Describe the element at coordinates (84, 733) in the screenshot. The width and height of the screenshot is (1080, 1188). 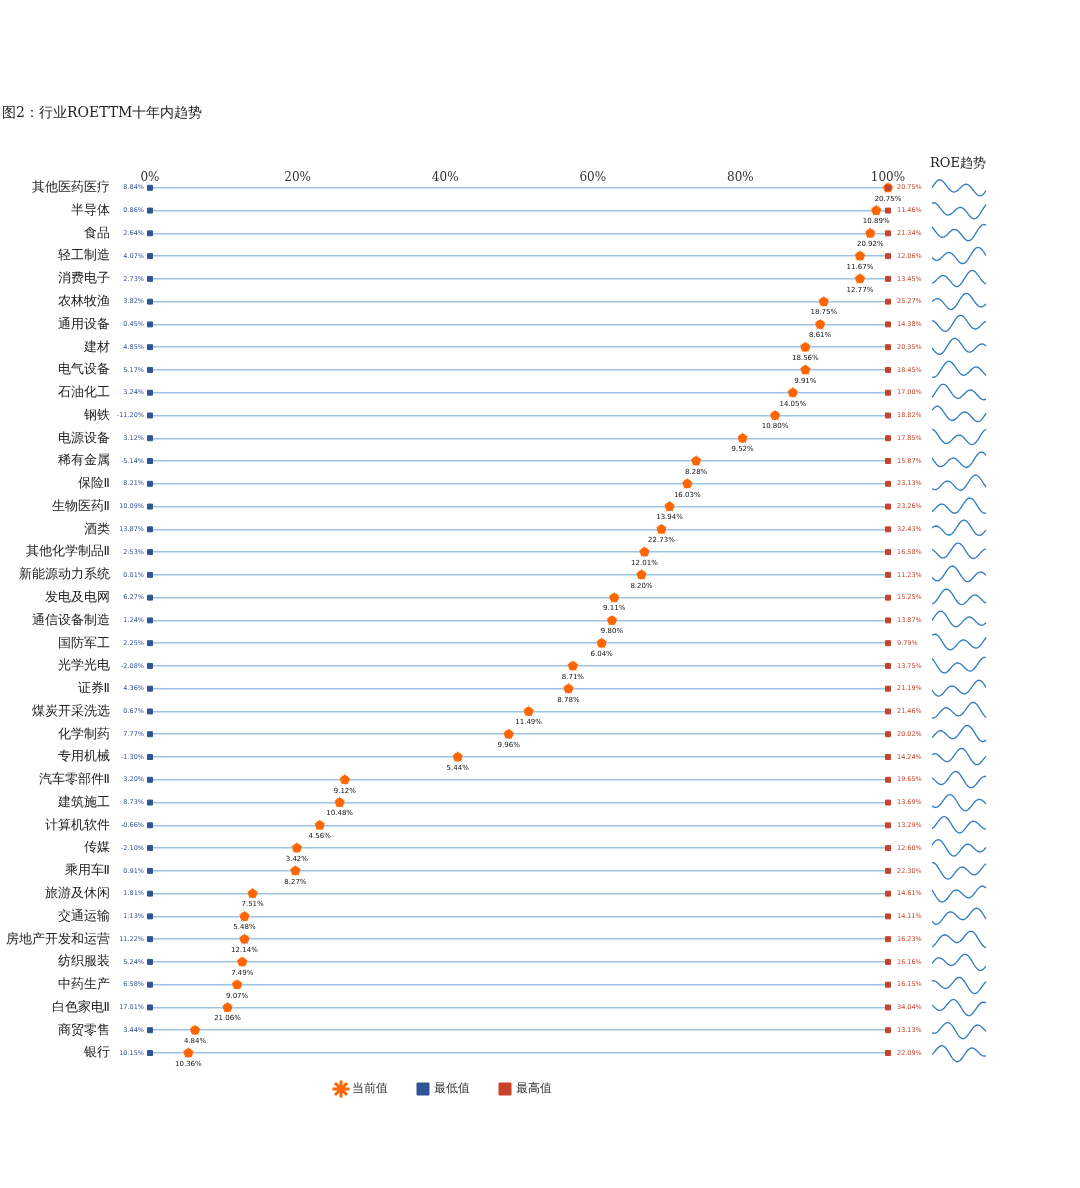
I see `y-tick-label: 化学制药` at that location.